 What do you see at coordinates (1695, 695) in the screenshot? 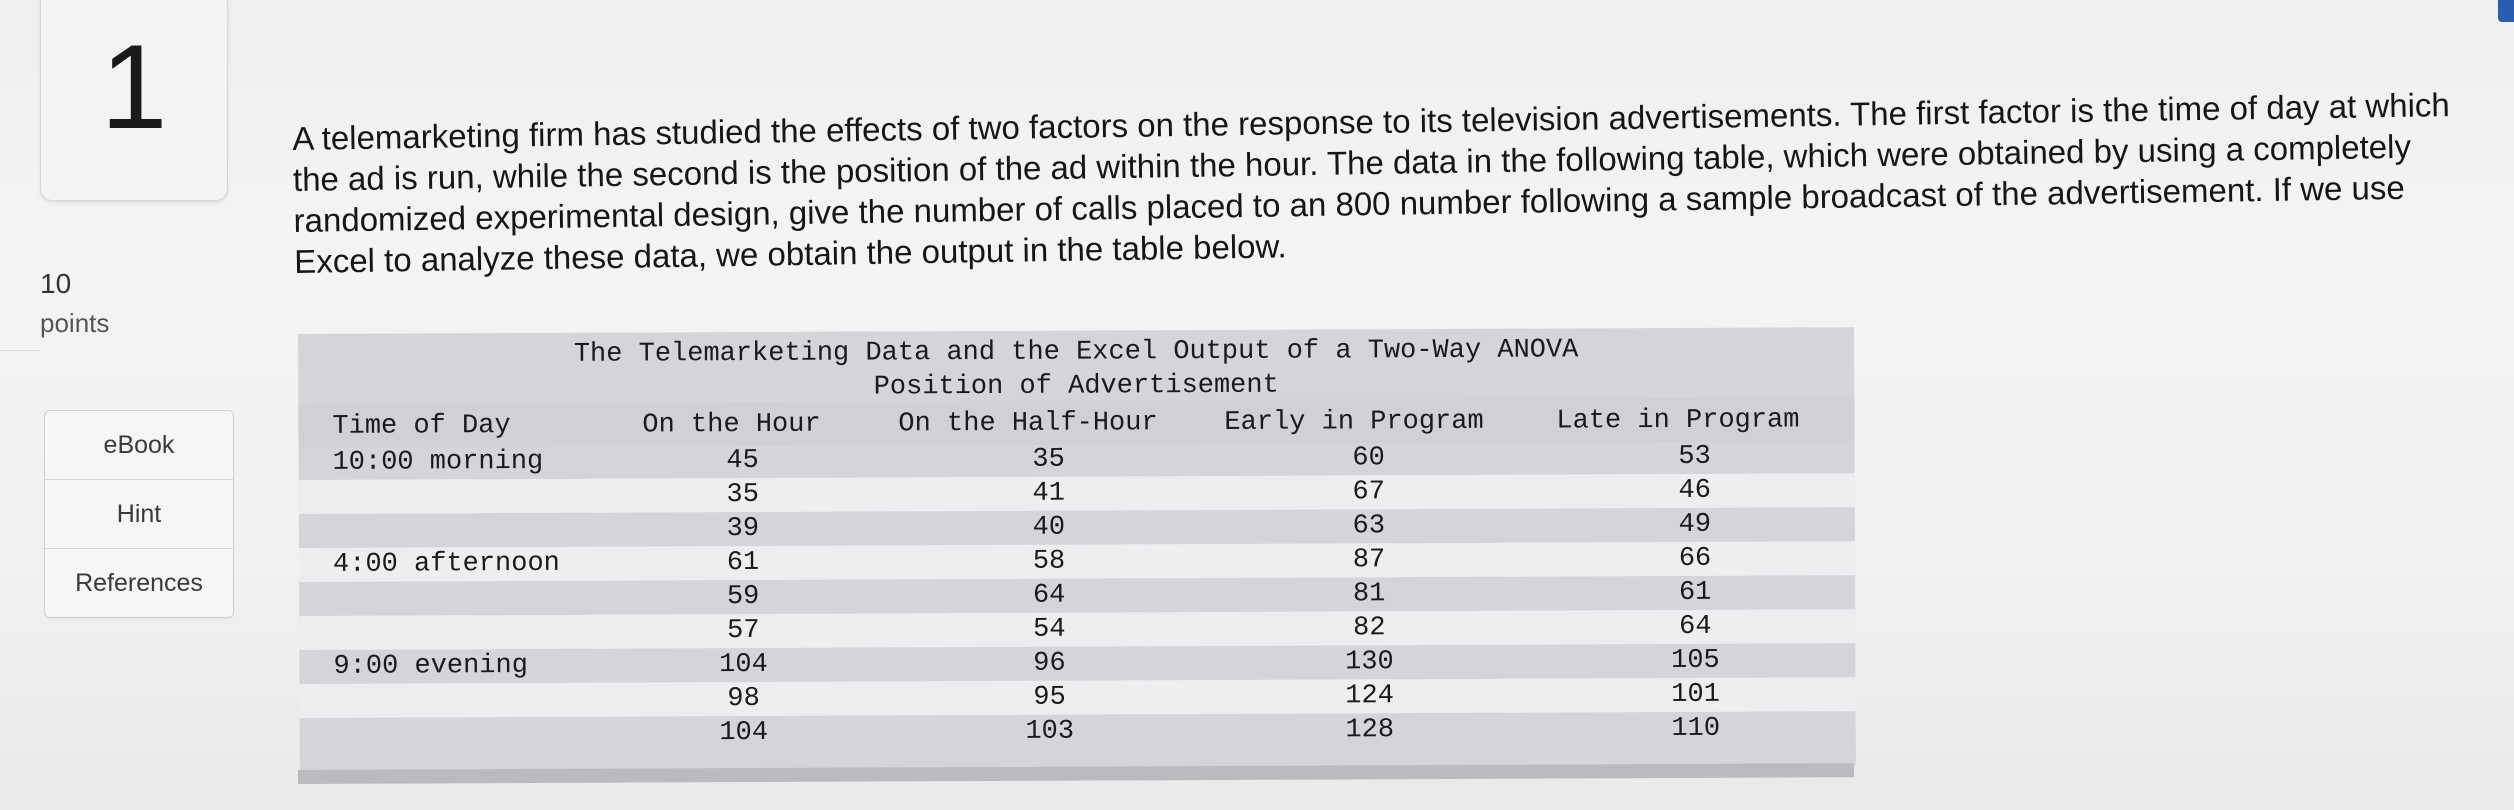
I see `table-cell: 101` at bounding box center [1695, 695].